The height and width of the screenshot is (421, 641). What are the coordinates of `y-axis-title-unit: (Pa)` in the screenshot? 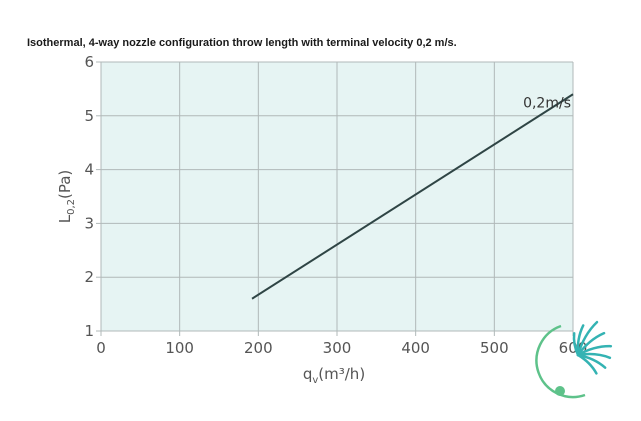 It's located at (65, 184).